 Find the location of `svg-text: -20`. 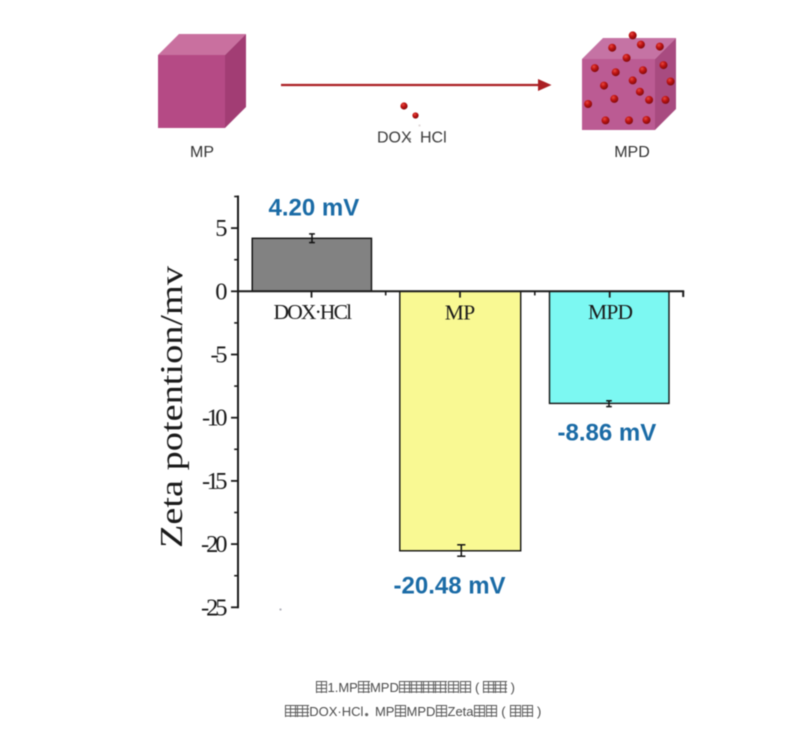

svg-text: -20 is located at coordinates (214, 544).